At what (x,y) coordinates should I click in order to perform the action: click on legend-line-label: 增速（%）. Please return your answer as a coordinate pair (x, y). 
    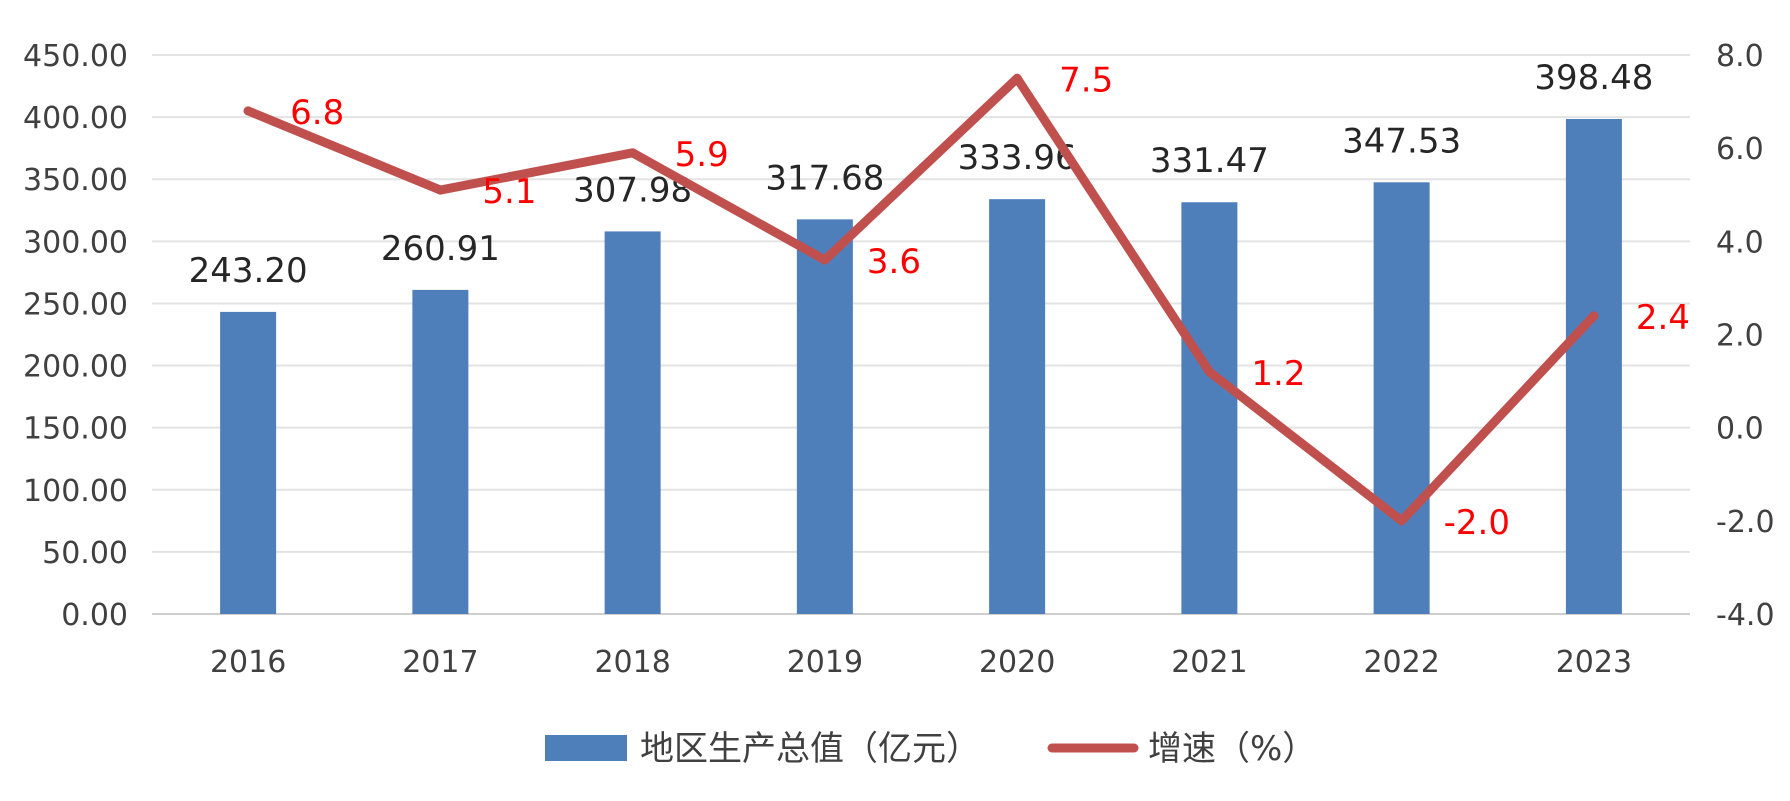
    Looking at the image, I should click on (1232, 749).